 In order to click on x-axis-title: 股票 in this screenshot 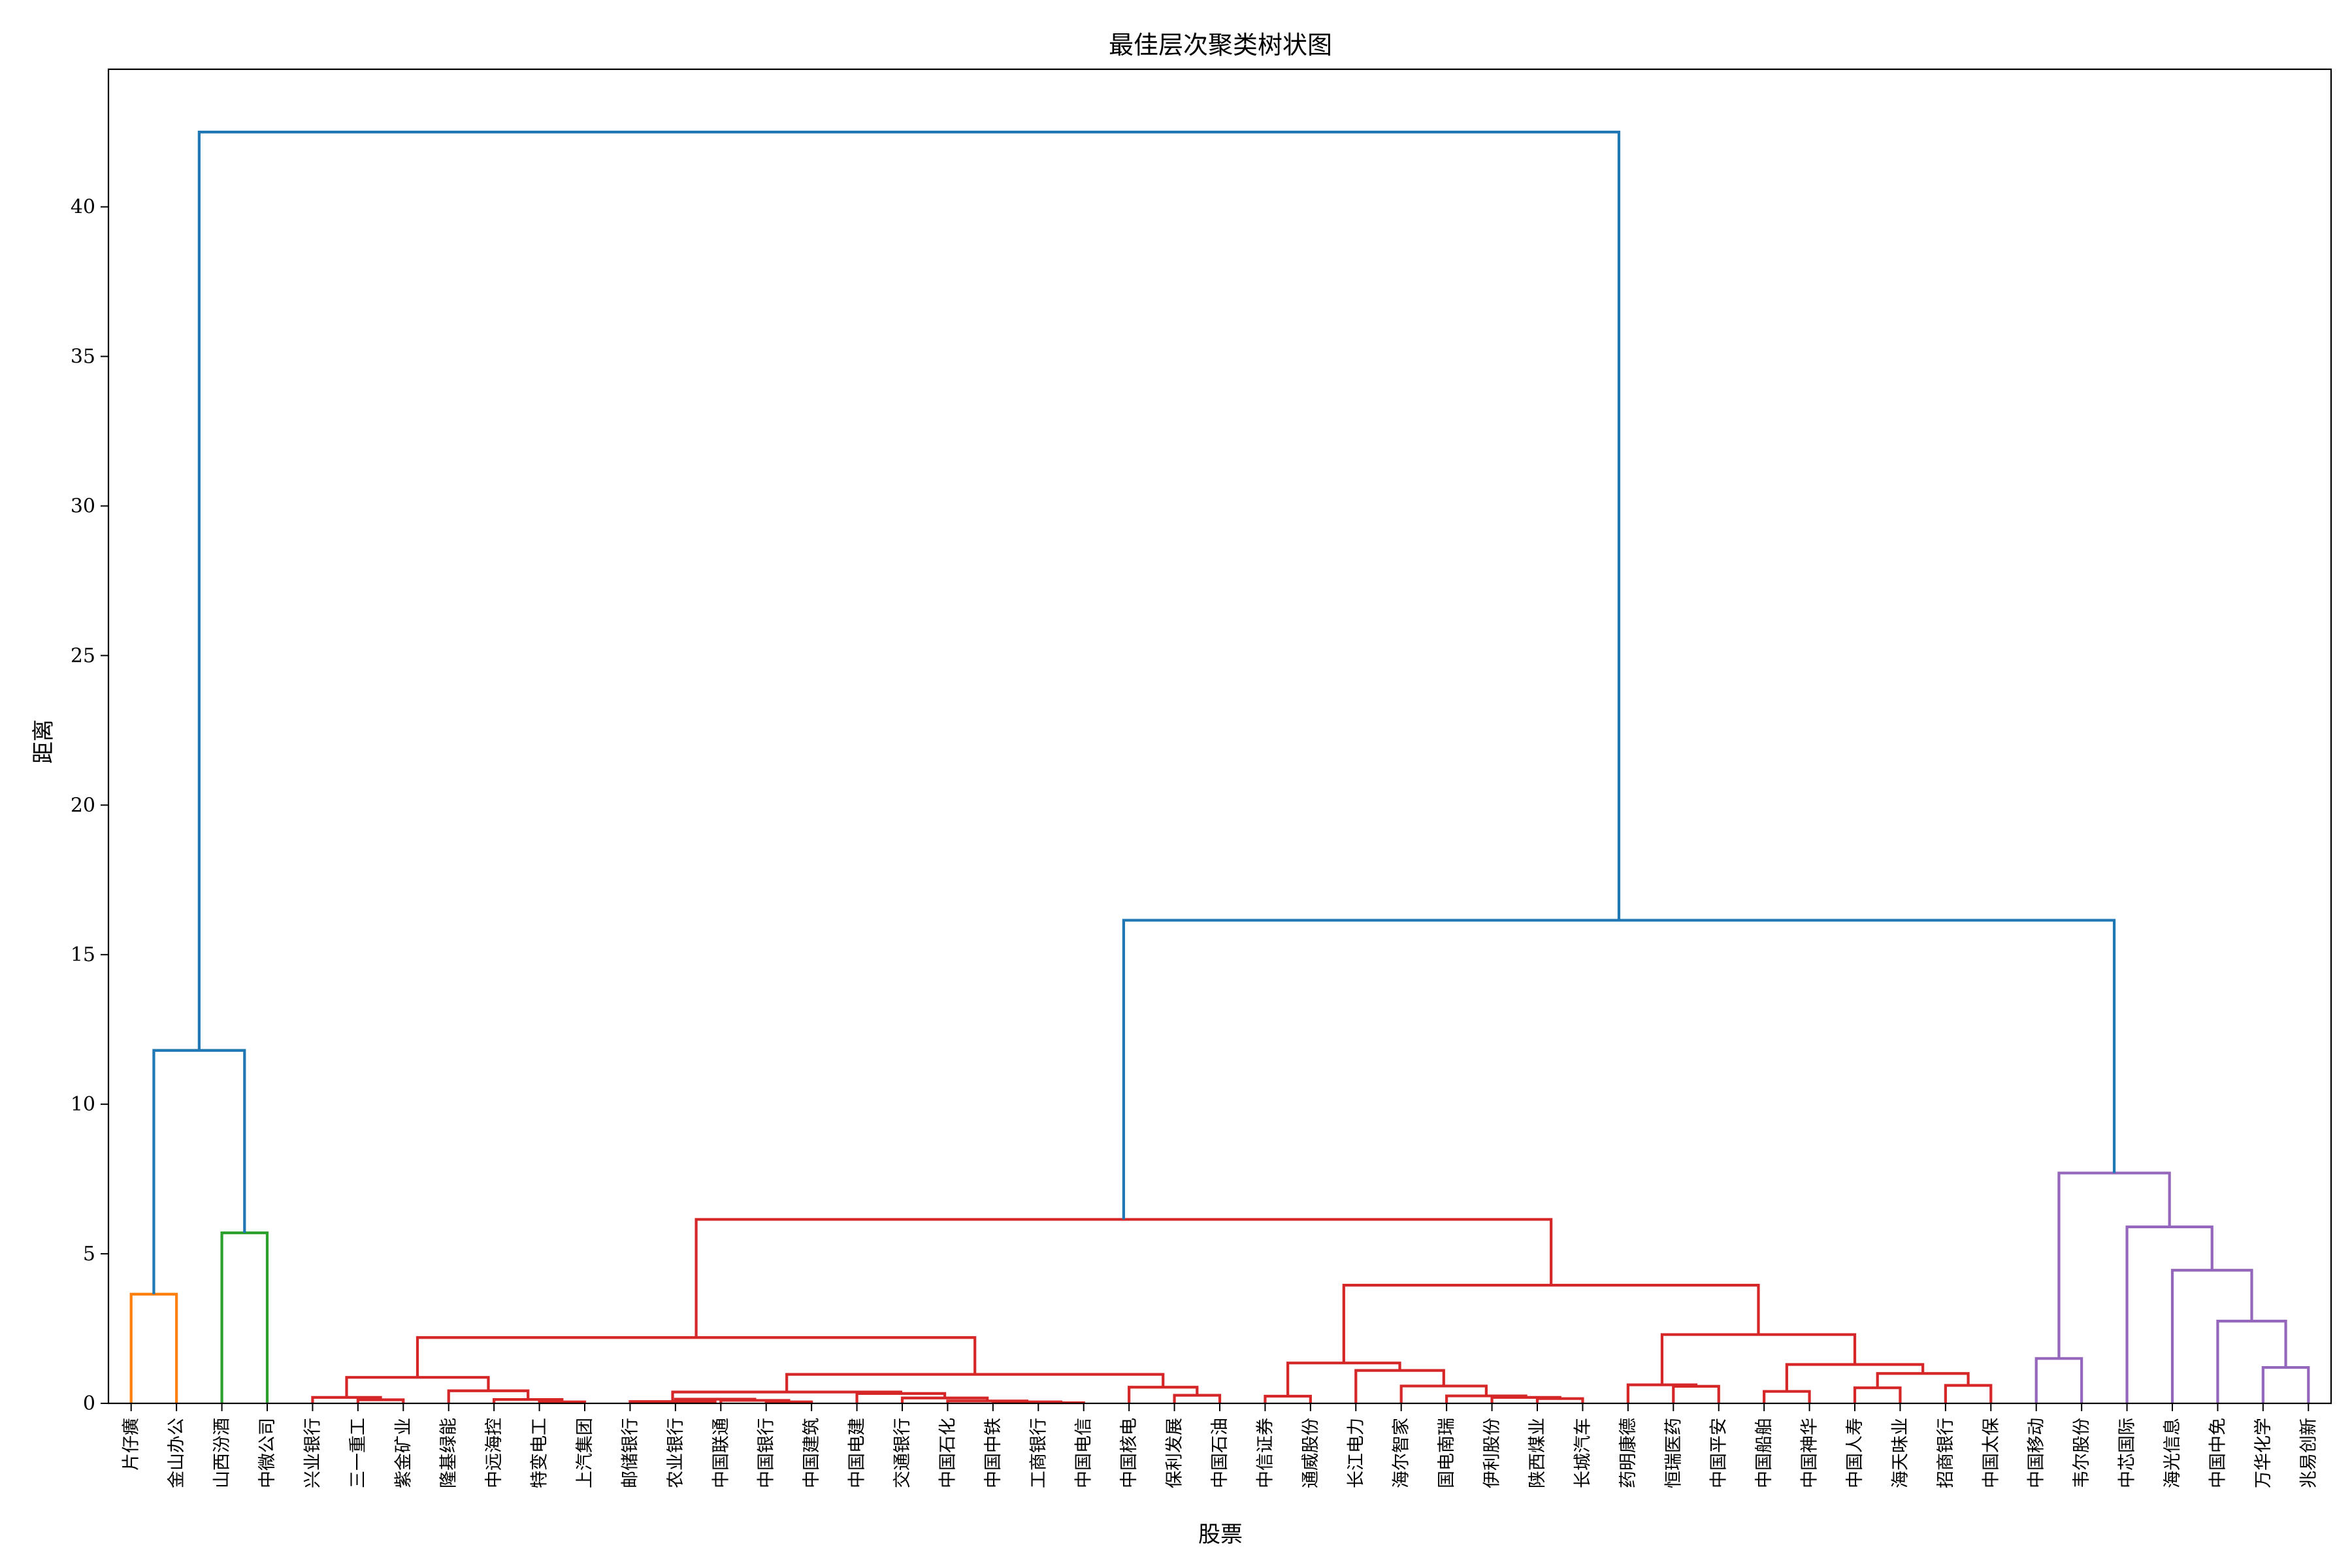, I will do `click(1220, 1535)`.